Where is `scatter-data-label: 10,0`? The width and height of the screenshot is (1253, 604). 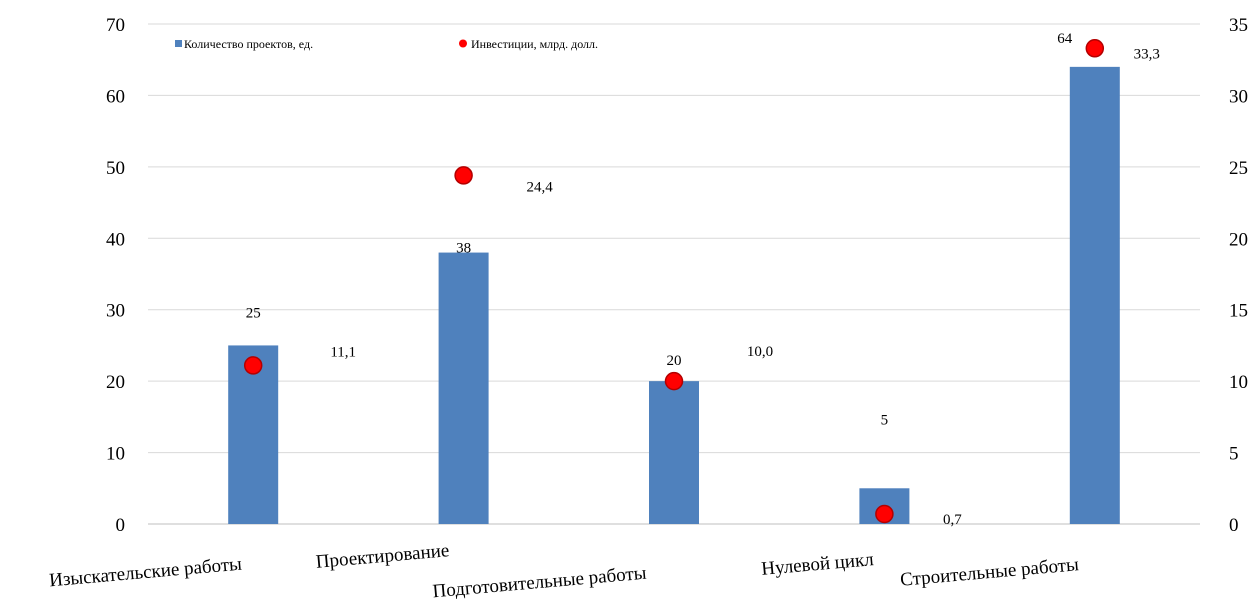 scatter-data-label: 10,0 is located at coordinates (760, 352).